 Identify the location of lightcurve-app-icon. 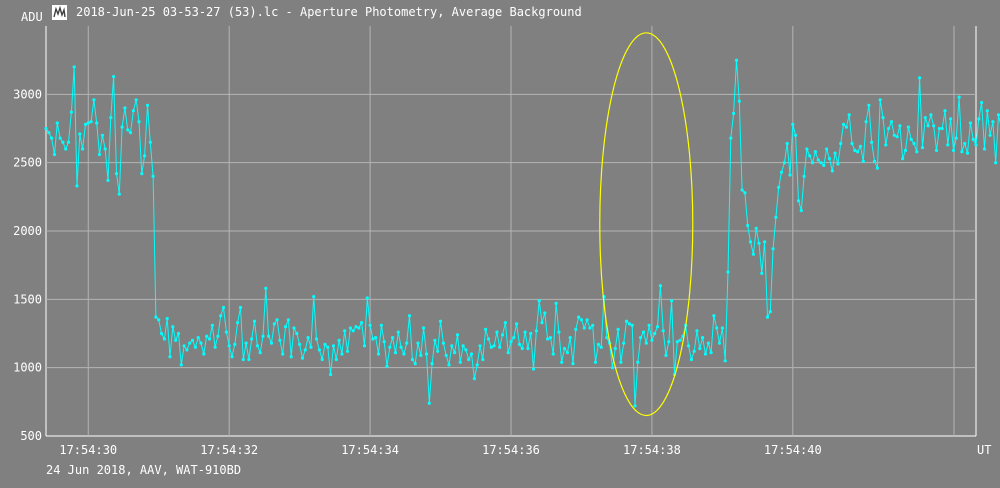
(59, 12).